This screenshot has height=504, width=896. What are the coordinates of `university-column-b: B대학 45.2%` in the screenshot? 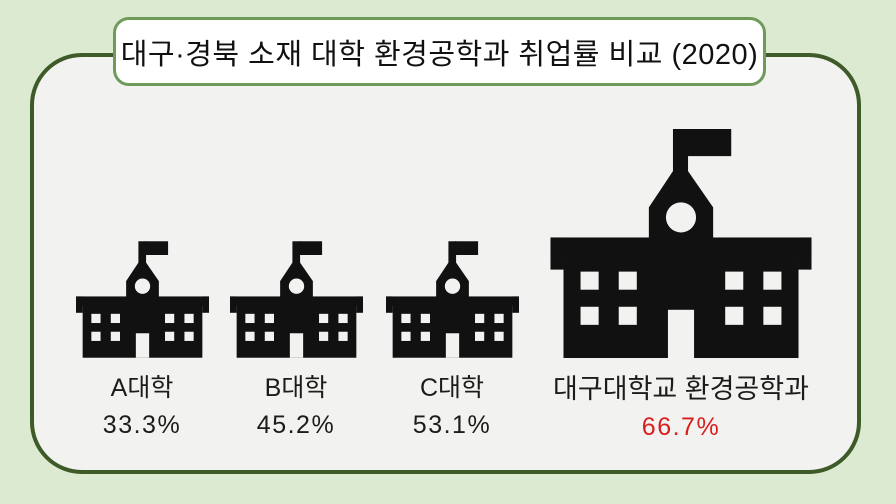 It's located at (296, 339).